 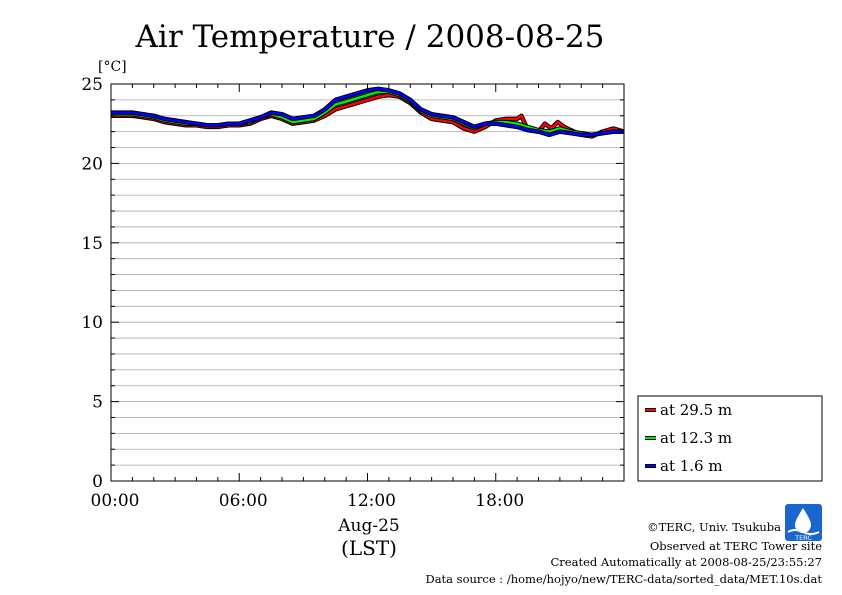 What do you see at coordinates (92, 283) in the screenshot?
I see `y-tick-labels: 0 5 10 15 20 25` at bounding box center [92, 283].